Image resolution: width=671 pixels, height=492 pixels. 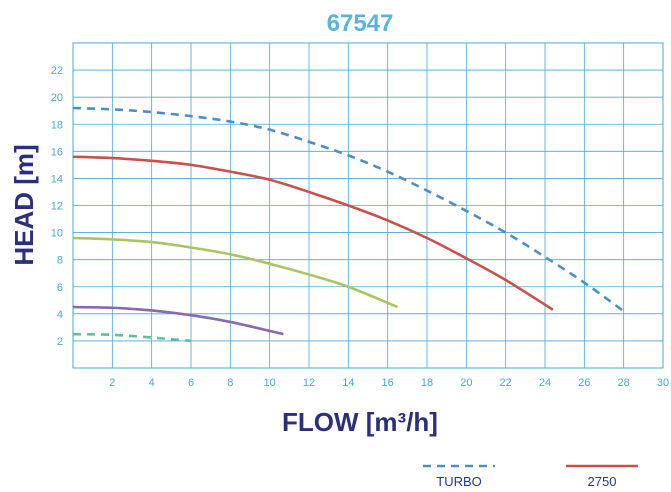 I want to click on x-tick-label: 16, so click(x=388, y=383).